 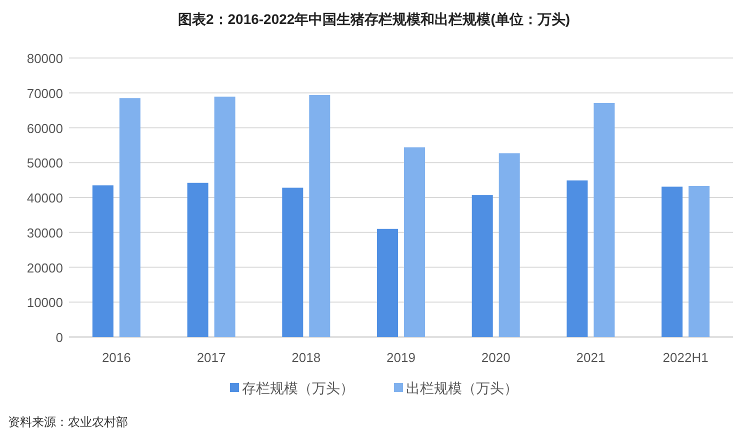 What do you see at coordinates (44, 302) in the screenshot?
I see `y-tick-label: 10000` at bounding box center [44, 302].